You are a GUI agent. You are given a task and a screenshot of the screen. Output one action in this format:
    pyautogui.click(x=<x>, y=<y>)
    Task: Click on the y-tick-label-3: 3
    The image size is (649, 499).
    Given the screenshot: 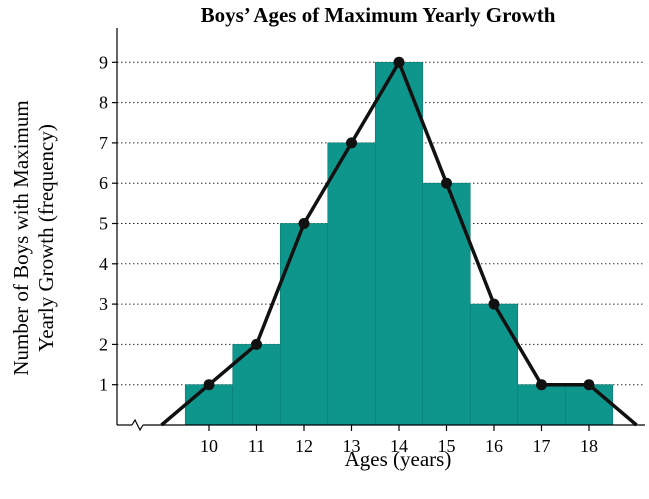 What is the action you would take?
    pyautogui.click(x=103, y=304)
    